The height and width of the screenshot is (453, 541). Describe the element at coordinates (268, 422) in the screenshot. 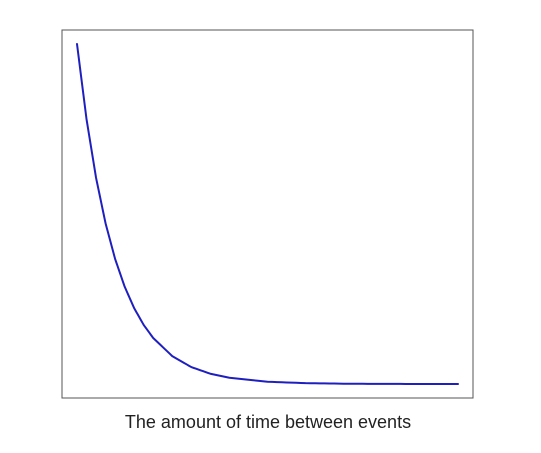

I see `x-axis-label: The amount of time between events` at that location.